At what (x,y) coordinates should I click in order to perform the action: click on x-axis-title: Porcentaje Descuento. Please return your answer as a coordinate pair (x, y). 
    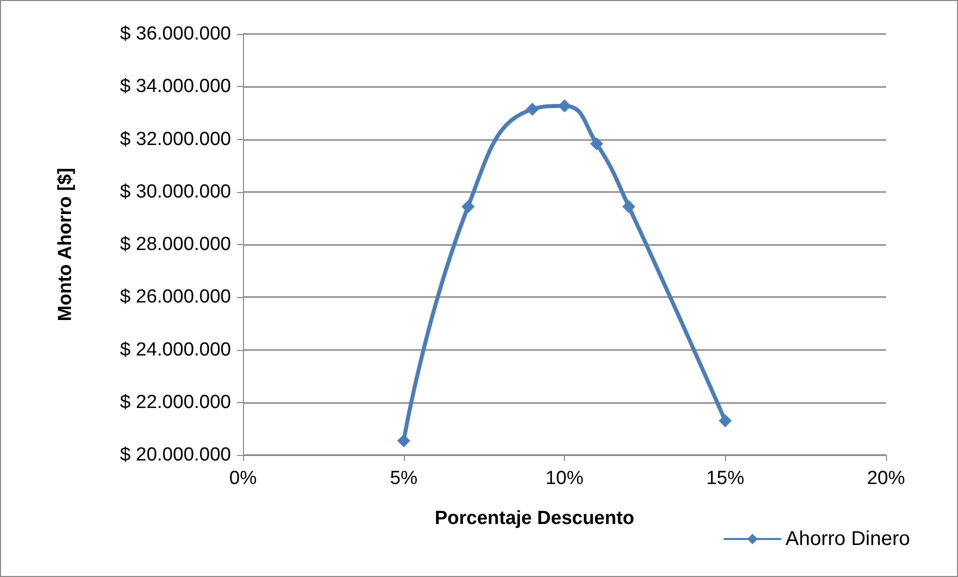
    Looking at the image, I should click on (534, 518).